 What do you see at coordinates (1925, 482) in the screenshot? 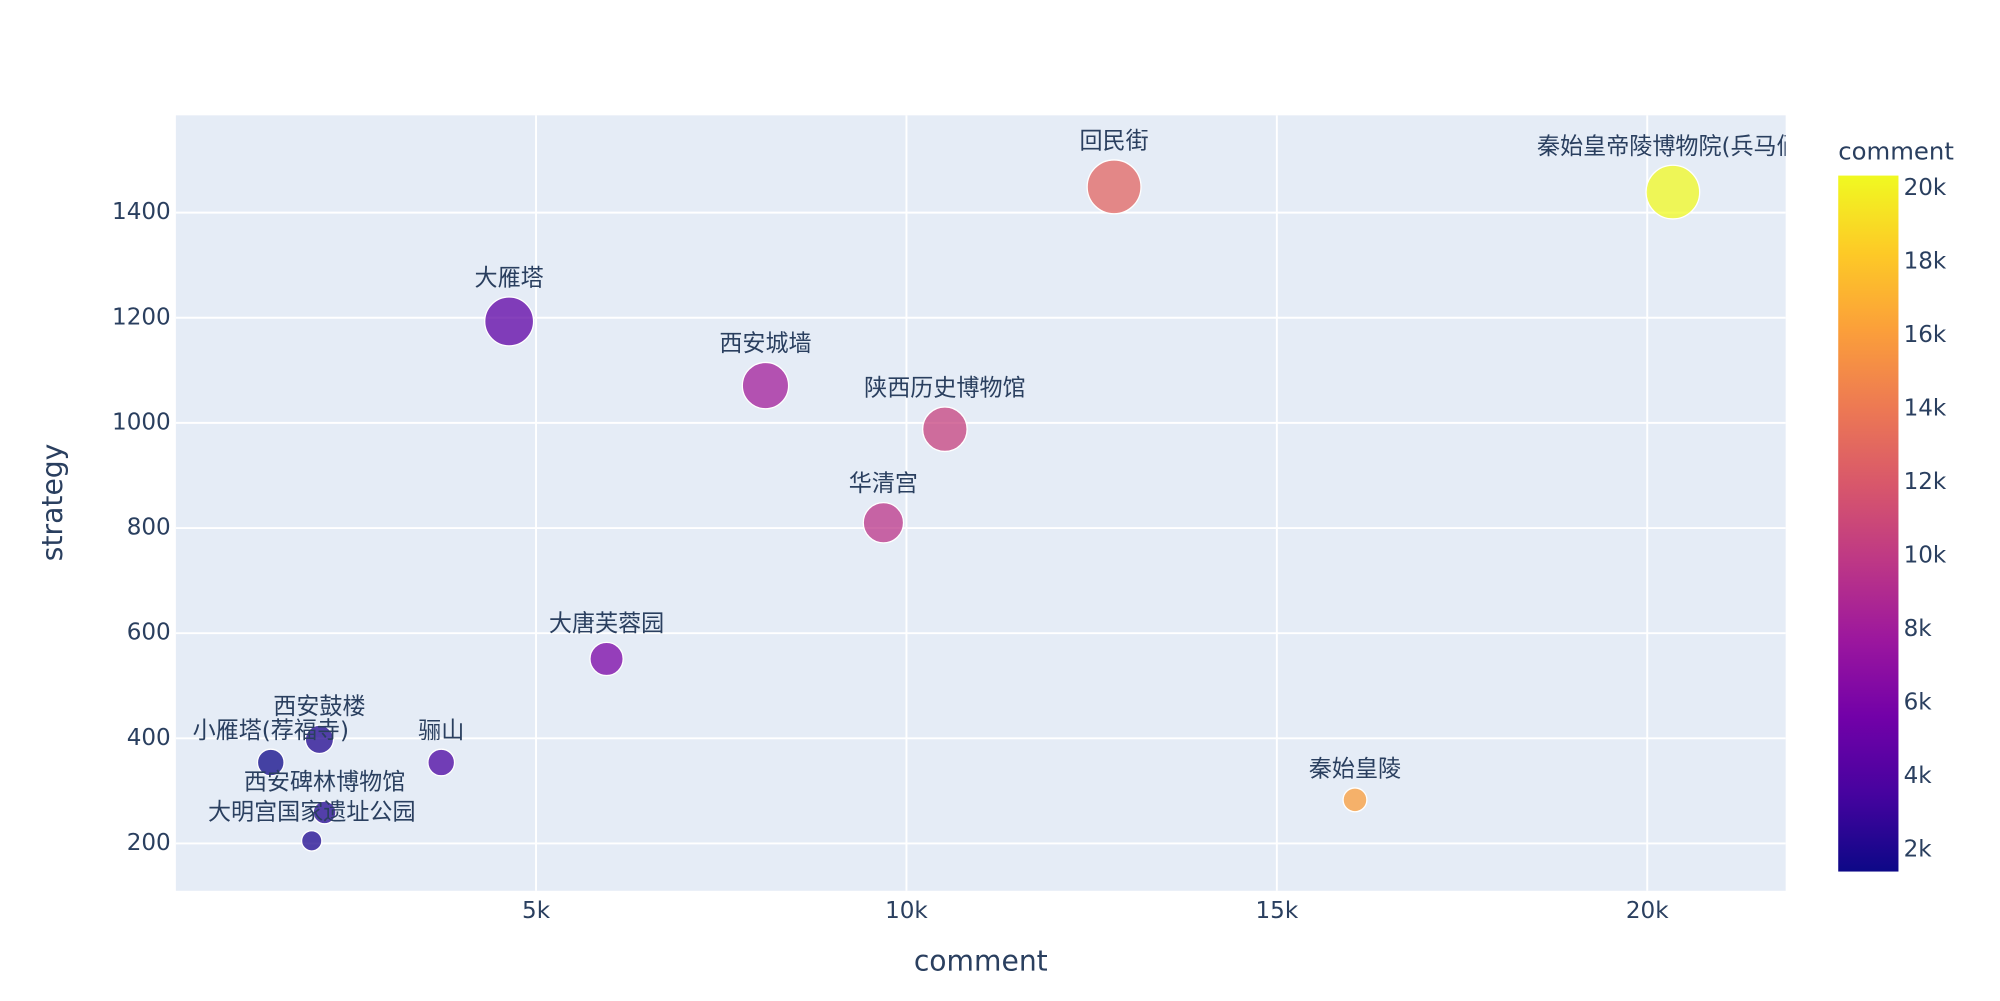
I see `colorbar-tick-label: 12k` at bounding box center [1925, 482].